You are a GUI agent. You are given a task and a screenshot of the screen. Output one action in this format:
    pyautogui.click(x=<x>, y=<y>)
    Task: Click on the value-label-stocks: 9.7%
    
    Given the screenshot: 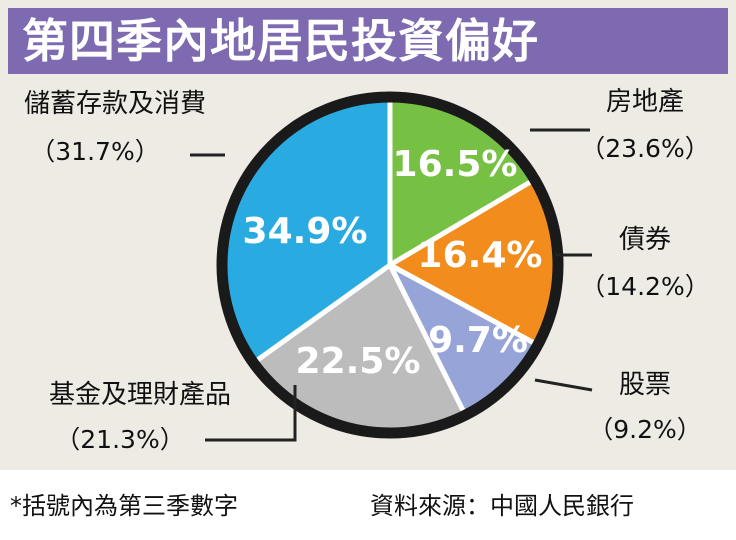 What is the action you would take?
    pyautogui.click(x=478, y=340)
    